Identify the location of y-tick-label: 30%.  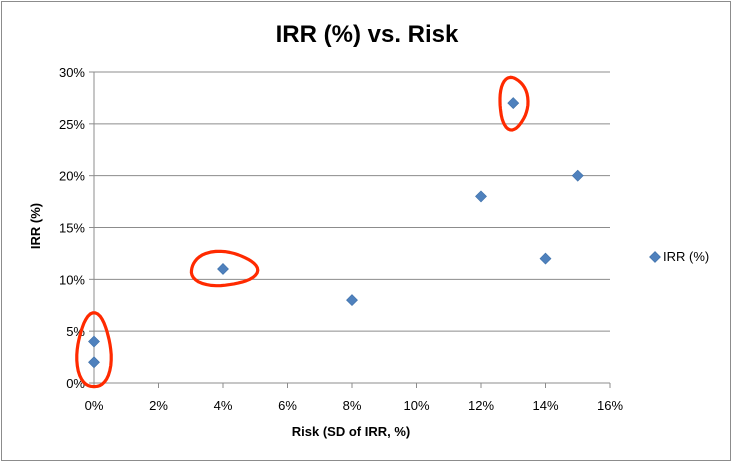
(72, 72).